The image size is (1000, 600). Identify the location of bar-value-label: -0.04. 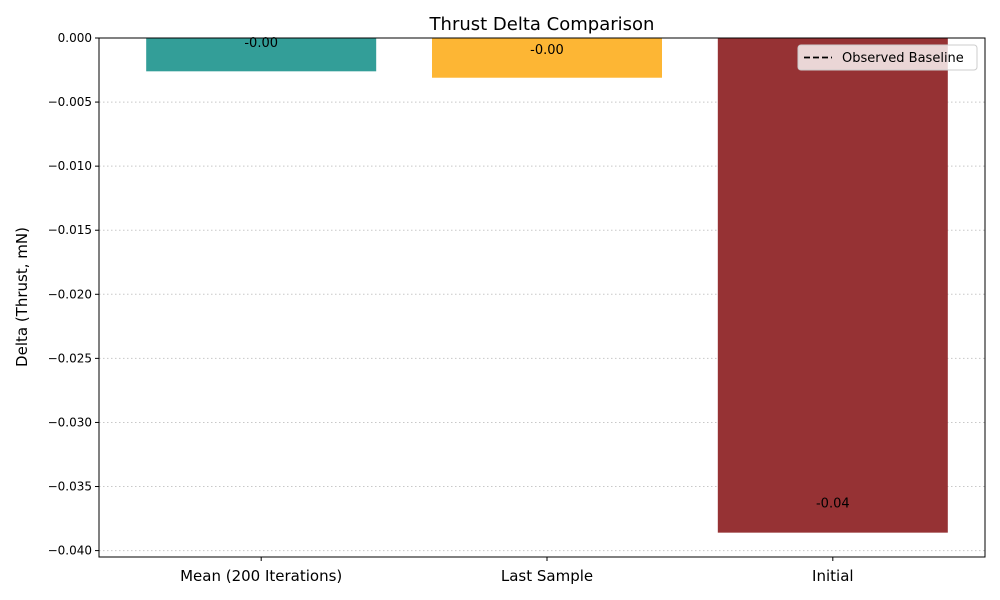
(833, 504).